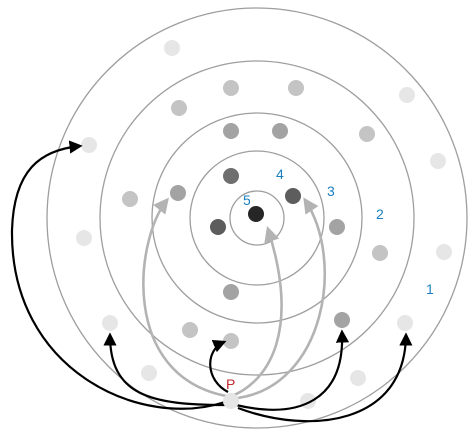 The image size is (468, 435). I want to click on gray-arrow-to-ring-3-right, so click(281, 298).